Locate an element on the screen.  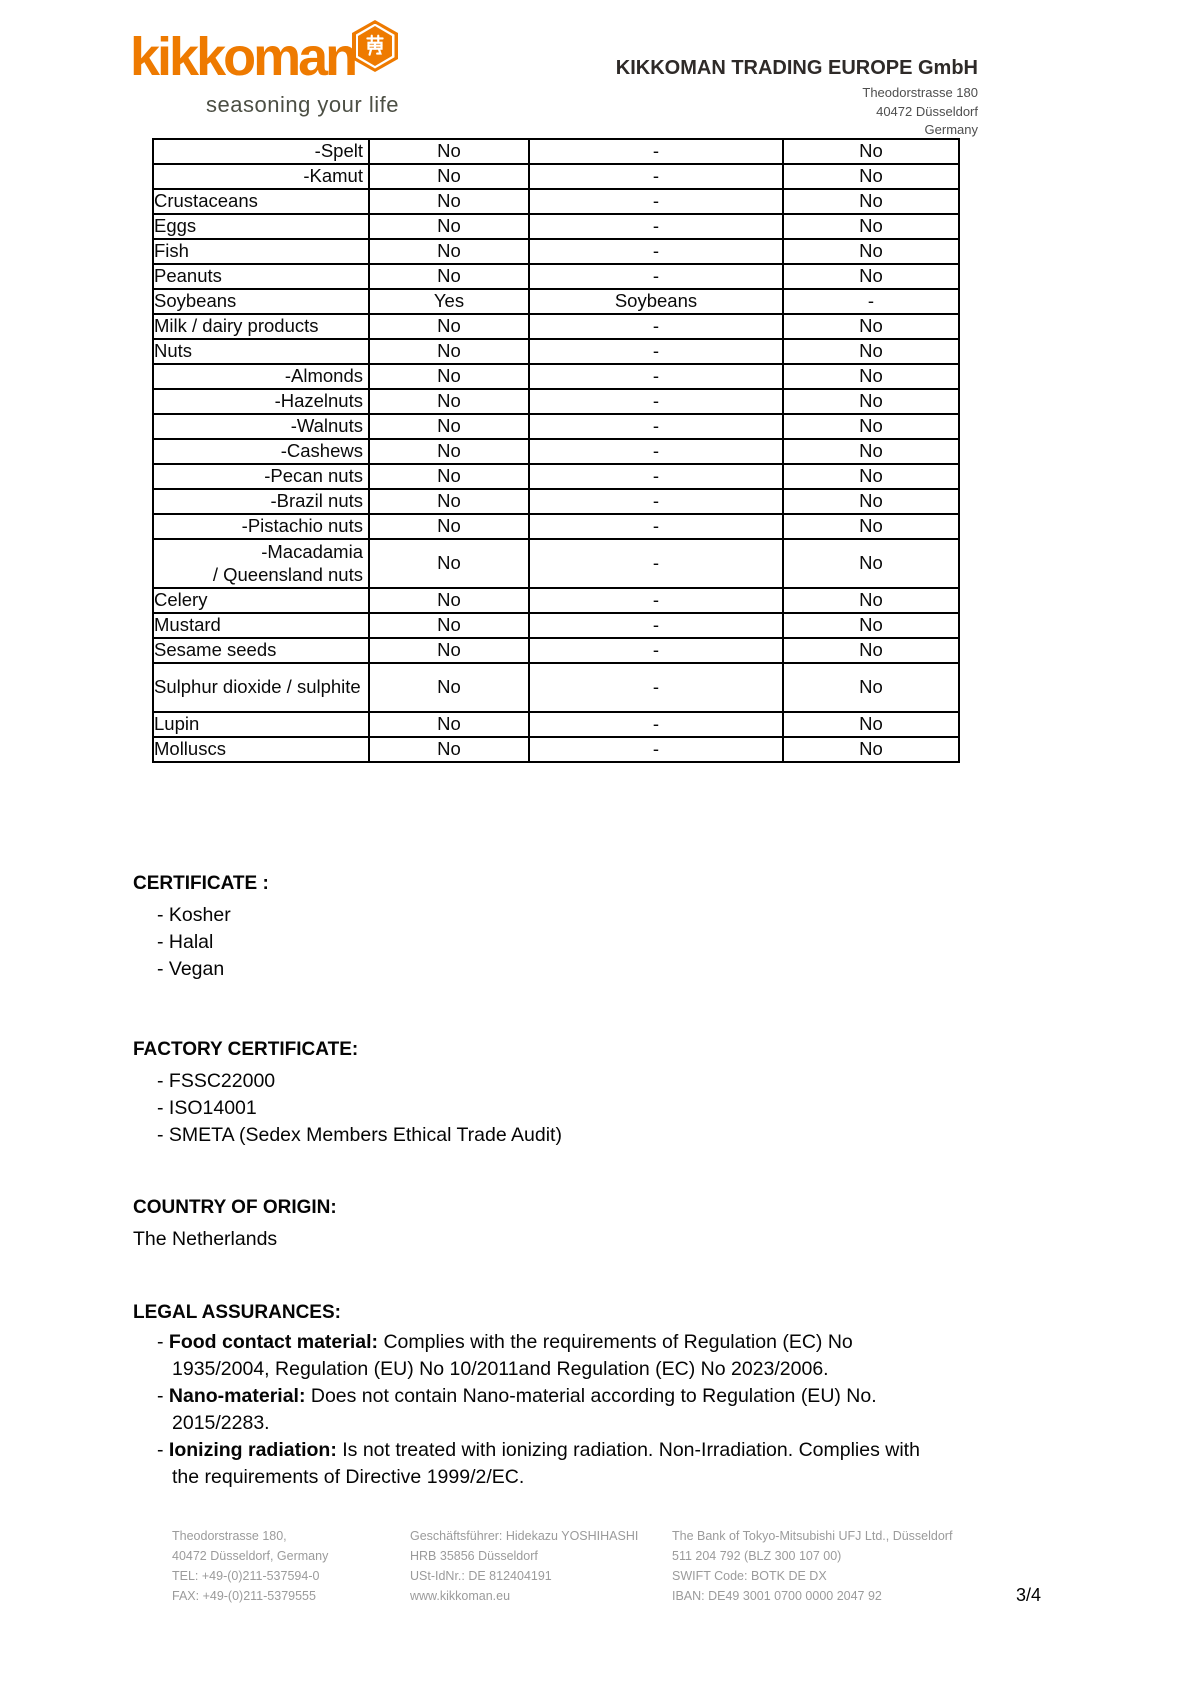
allergen-row: -Cashews No - No is located at coordinates (556, 451).